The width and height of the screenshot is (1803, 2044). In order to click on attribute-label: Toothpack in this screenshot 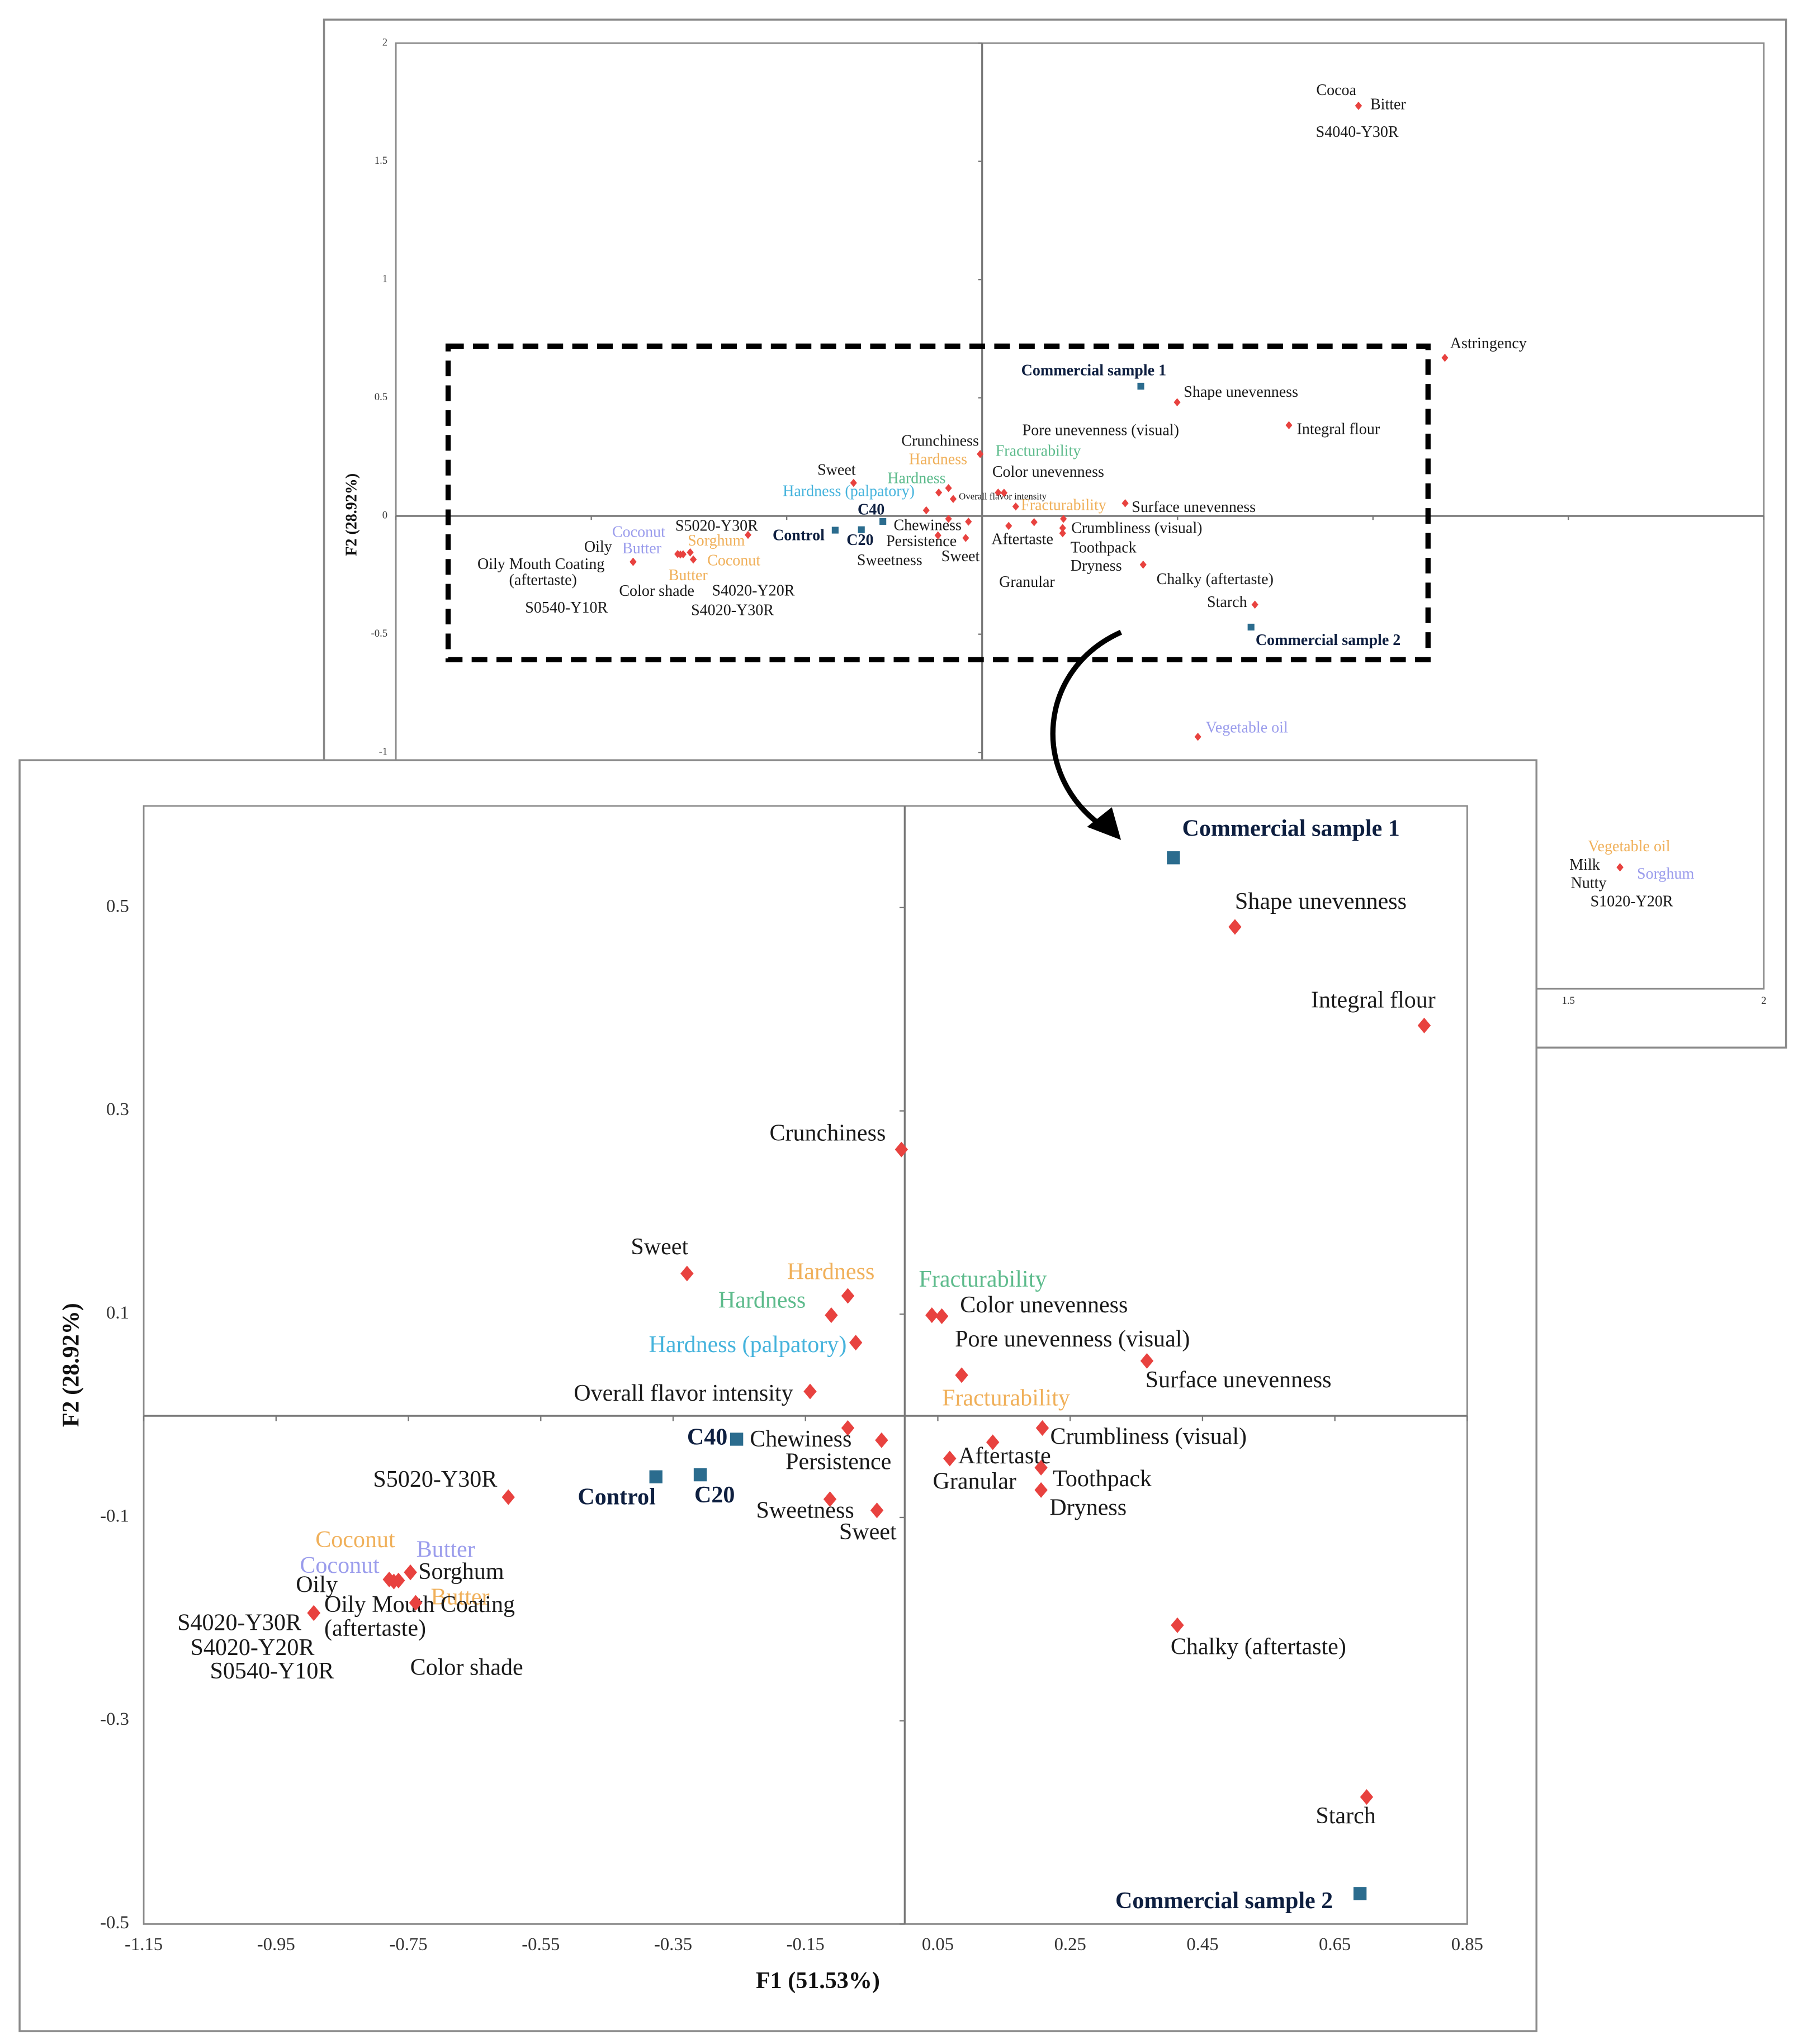, I will do `click(1104, 548)`.